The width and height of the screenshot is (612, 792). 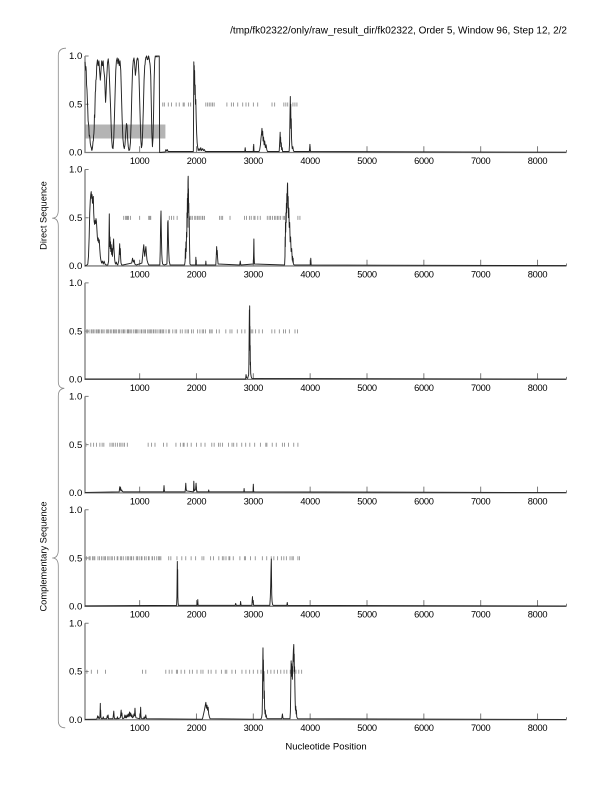 I want to click on svg-text: Direct Sequence, so click(x=44, y=215).